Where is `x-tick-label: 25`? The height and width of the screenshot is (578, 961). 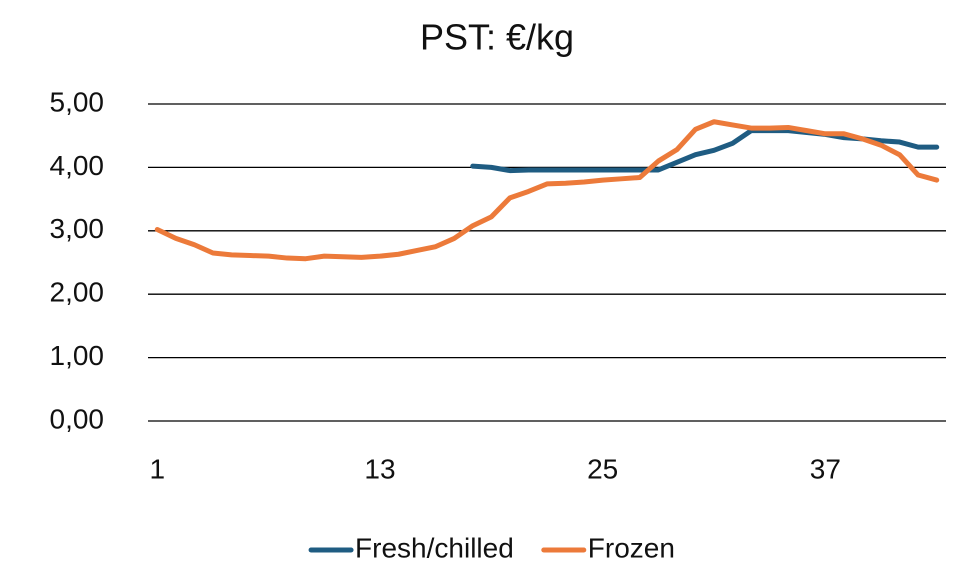 x-tick-label: 25 is located at coordinates (602, 468).